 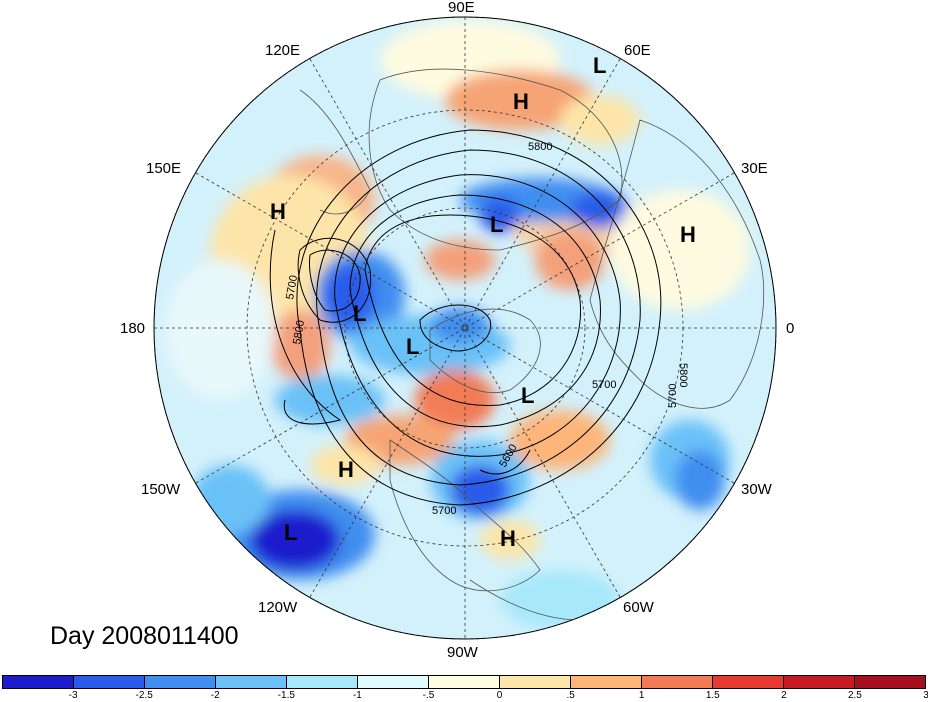 What do you see at coordinates (754, 168) in the screenshot?
I see `lon-label-30e: 30E` at bounding box center [754, 168].